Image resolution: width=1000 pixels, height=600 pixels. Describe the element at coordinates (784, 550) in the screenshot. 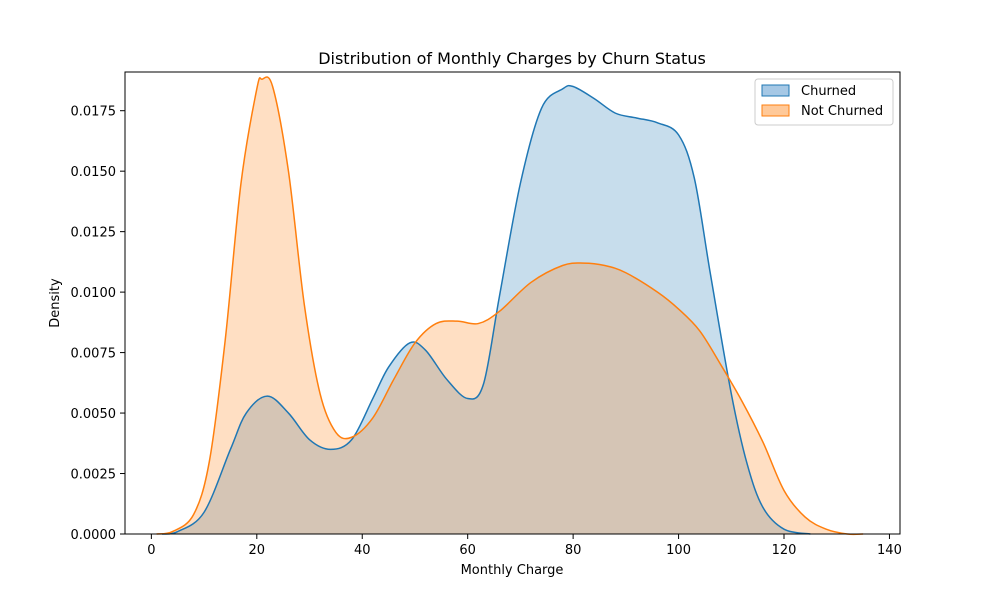

I see `x-tick-label: 120` at that location.